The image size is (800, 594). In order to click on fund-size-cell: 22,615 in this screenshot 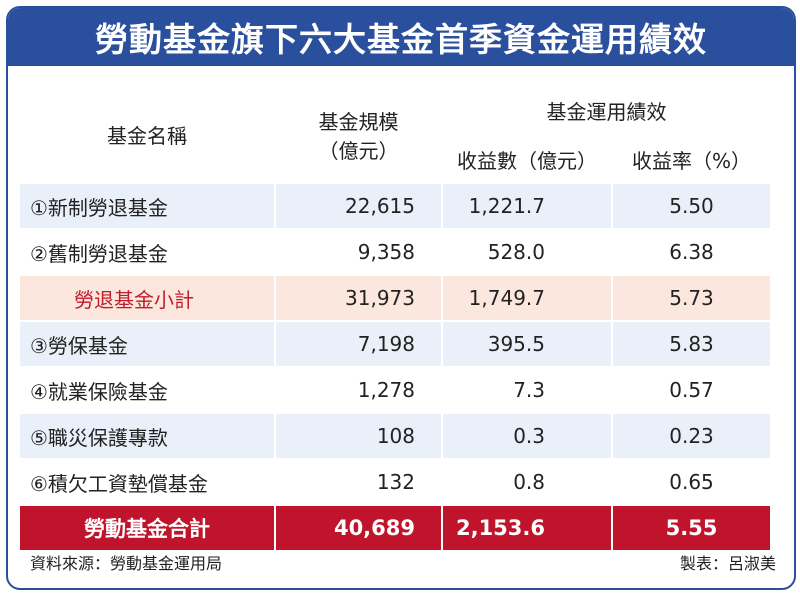, I will do `click(358, 206)`.